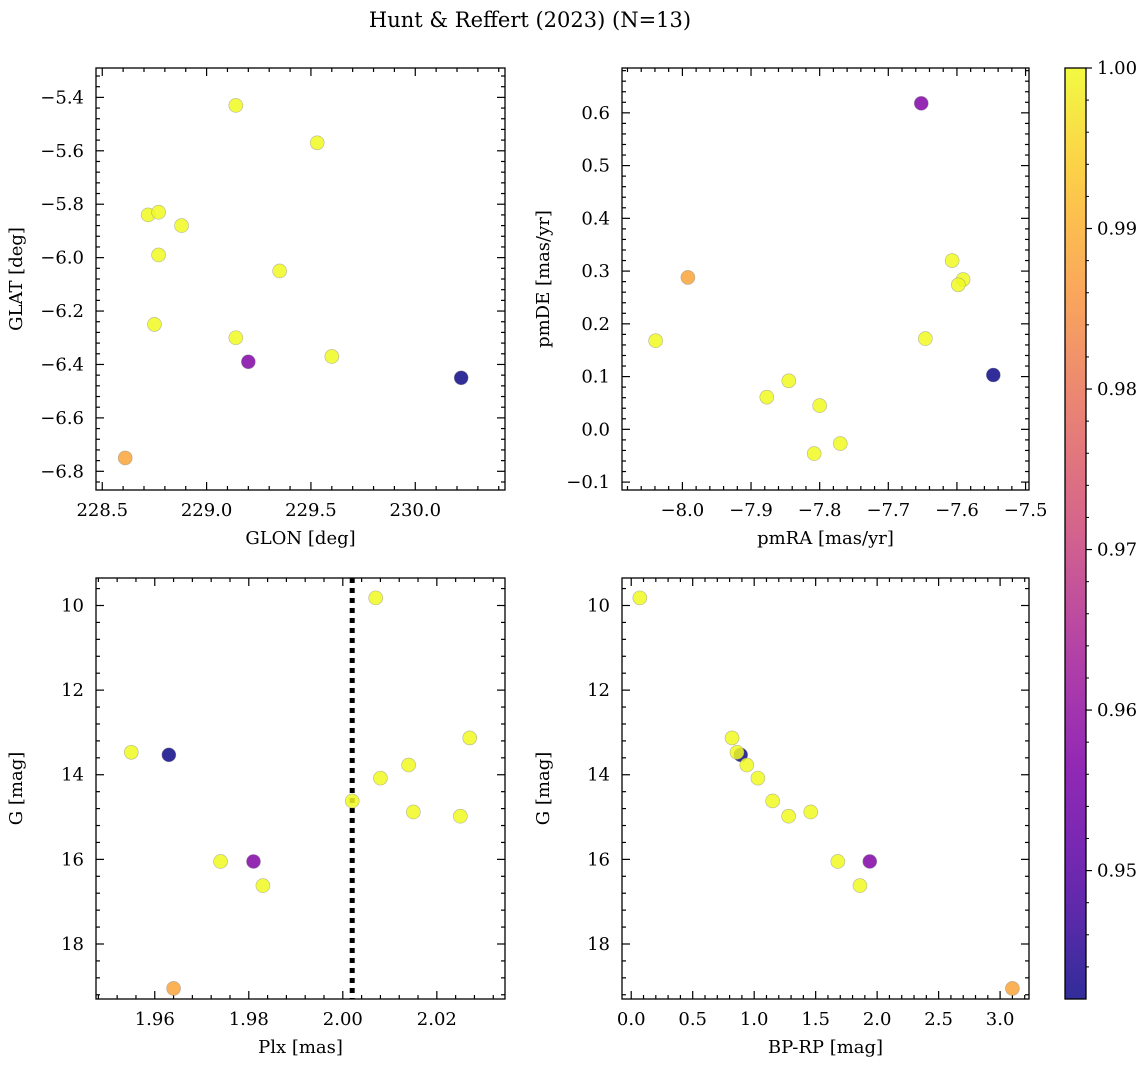 The height and width of the screenshot is (1067, 1148). What do you see at coordinates (343, 1019) in the screenshot?
I see `x-tick-label: 2.00` at bounding box center [343, 1019].